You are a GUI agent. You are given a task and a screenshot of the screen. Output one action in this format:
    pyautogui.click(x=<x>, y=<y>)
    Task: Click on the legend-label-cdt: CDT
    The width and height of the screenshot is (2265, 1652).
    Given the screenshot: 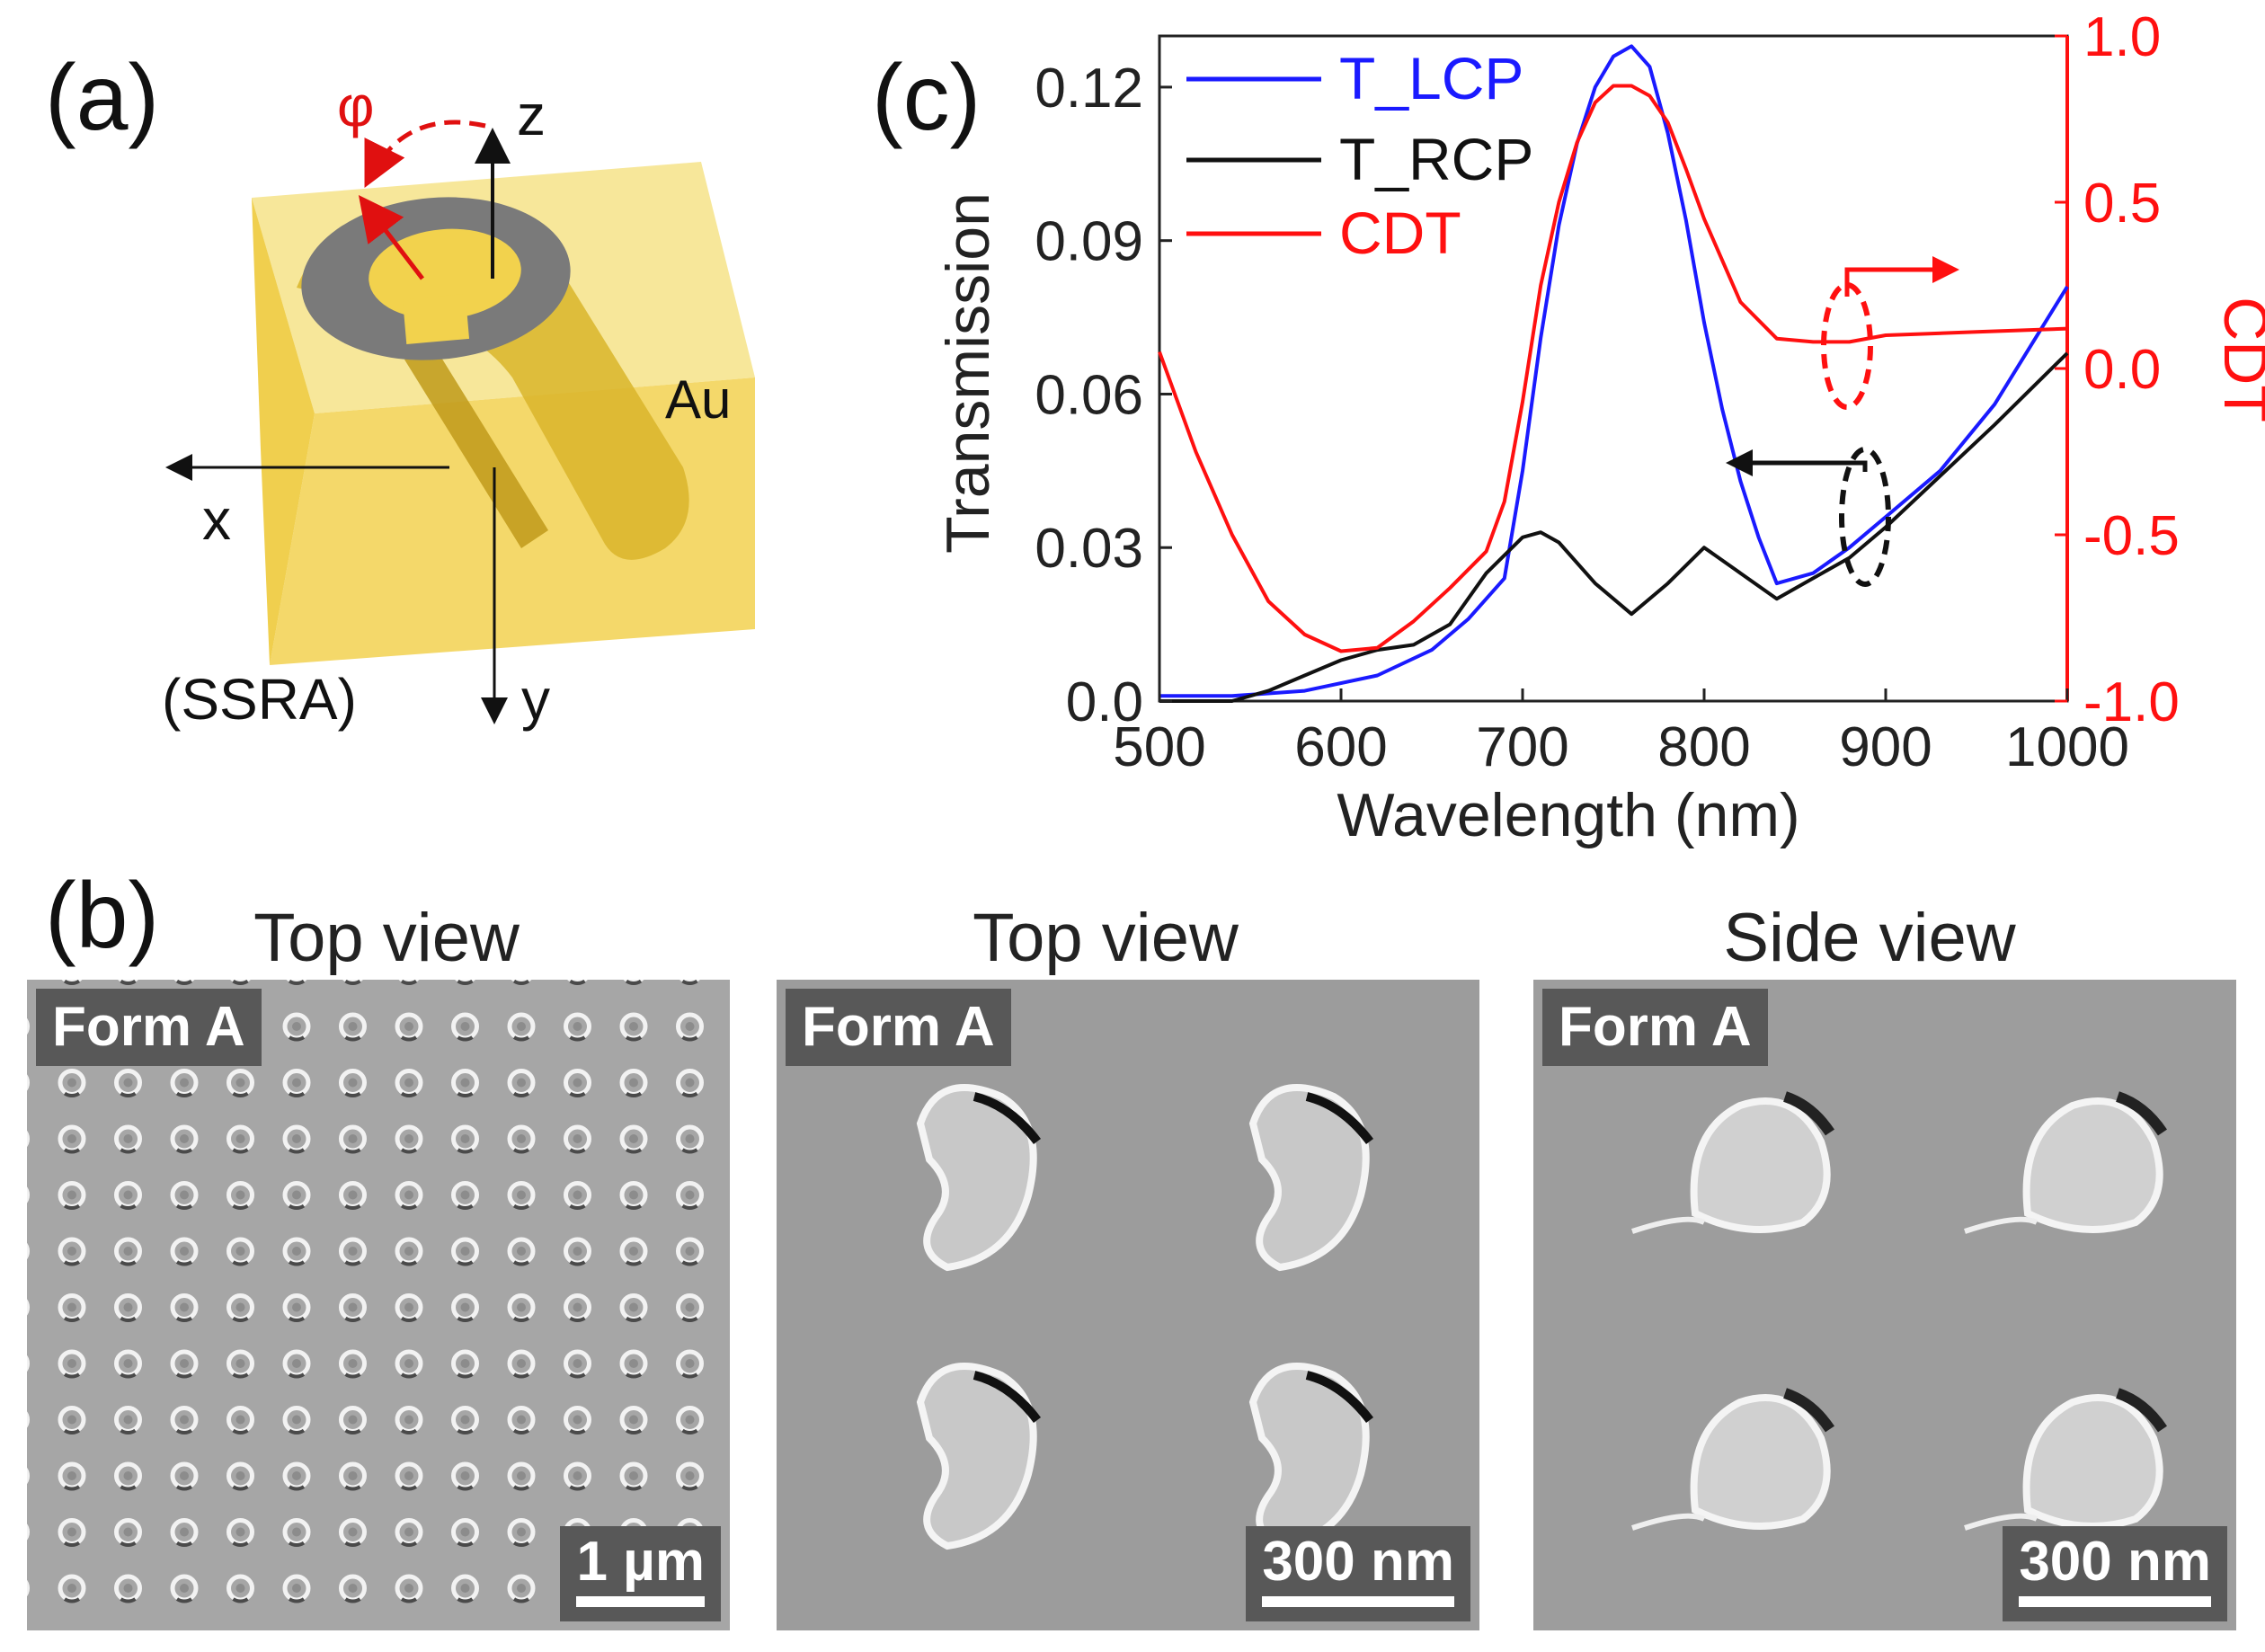 What is the action you would take?
    pyautogui.click(x=1400, y=233)
    